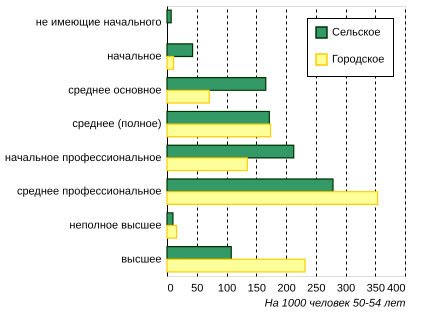 This screenshot has width=430, height=325. I want to click on y-tick-label: начальное профессиональное, so click(83, 158).